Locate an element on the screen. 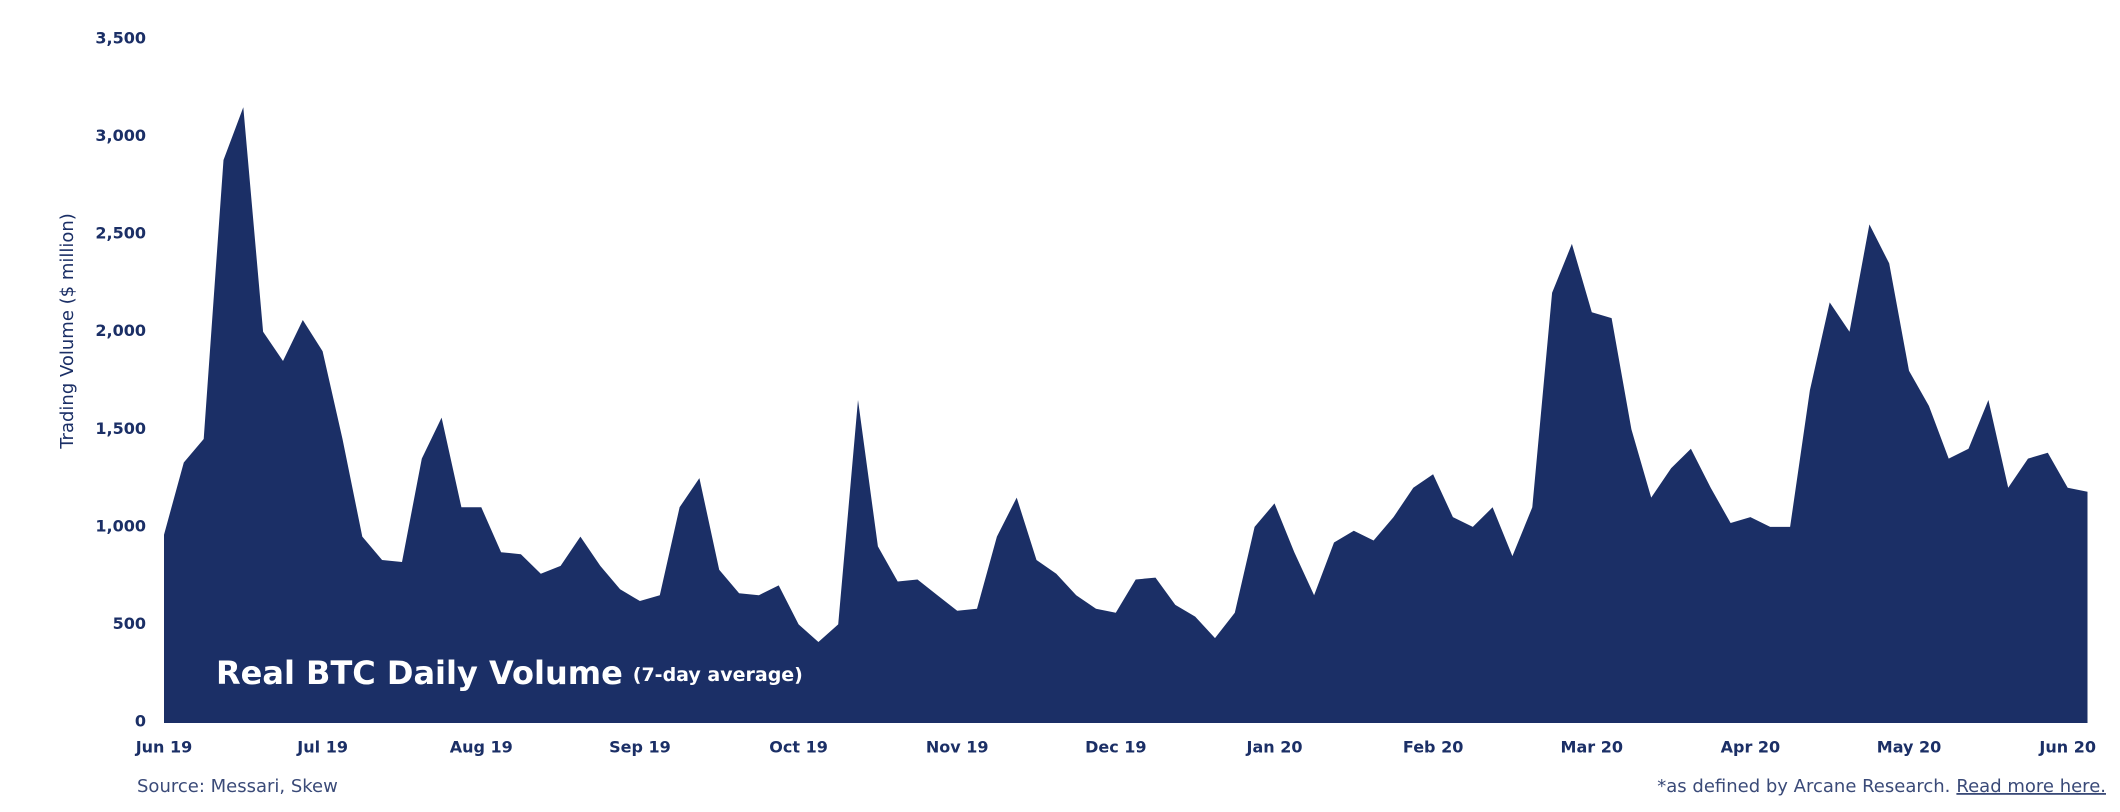  x-tick-label: Jun 19 is located at coordinates (164, 747).